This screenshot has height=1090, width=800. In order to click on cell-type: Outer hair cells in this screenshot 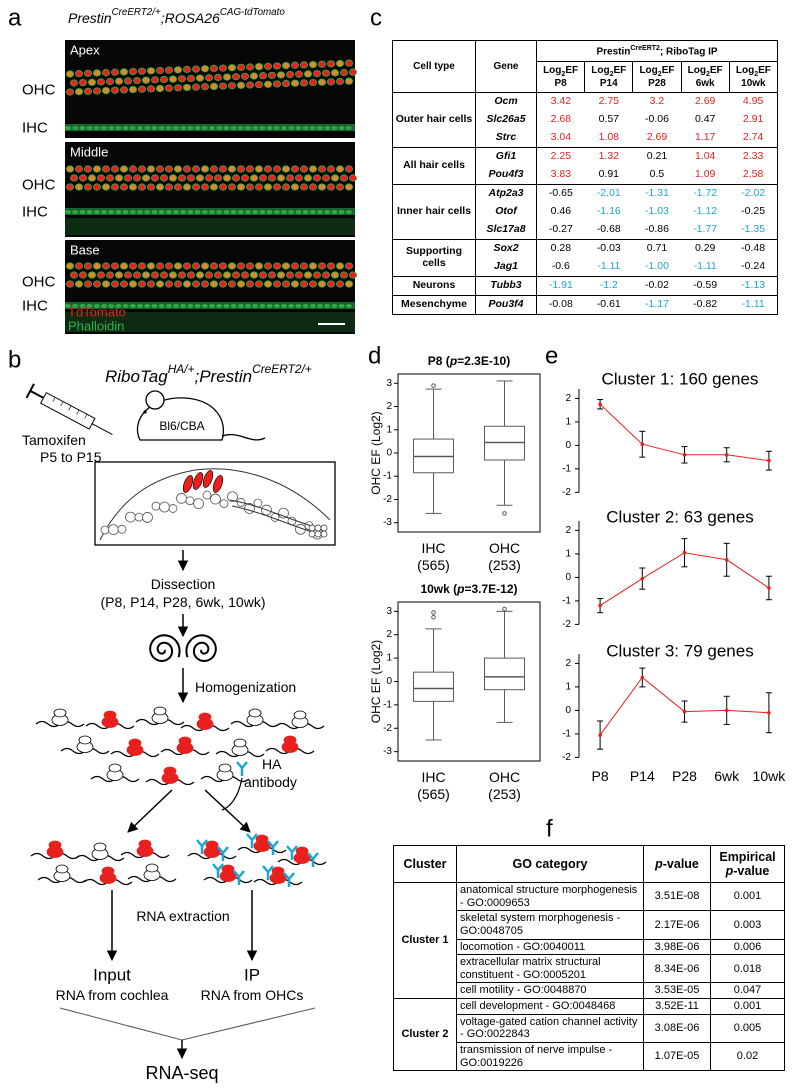, I will do `click(434, 120)`.